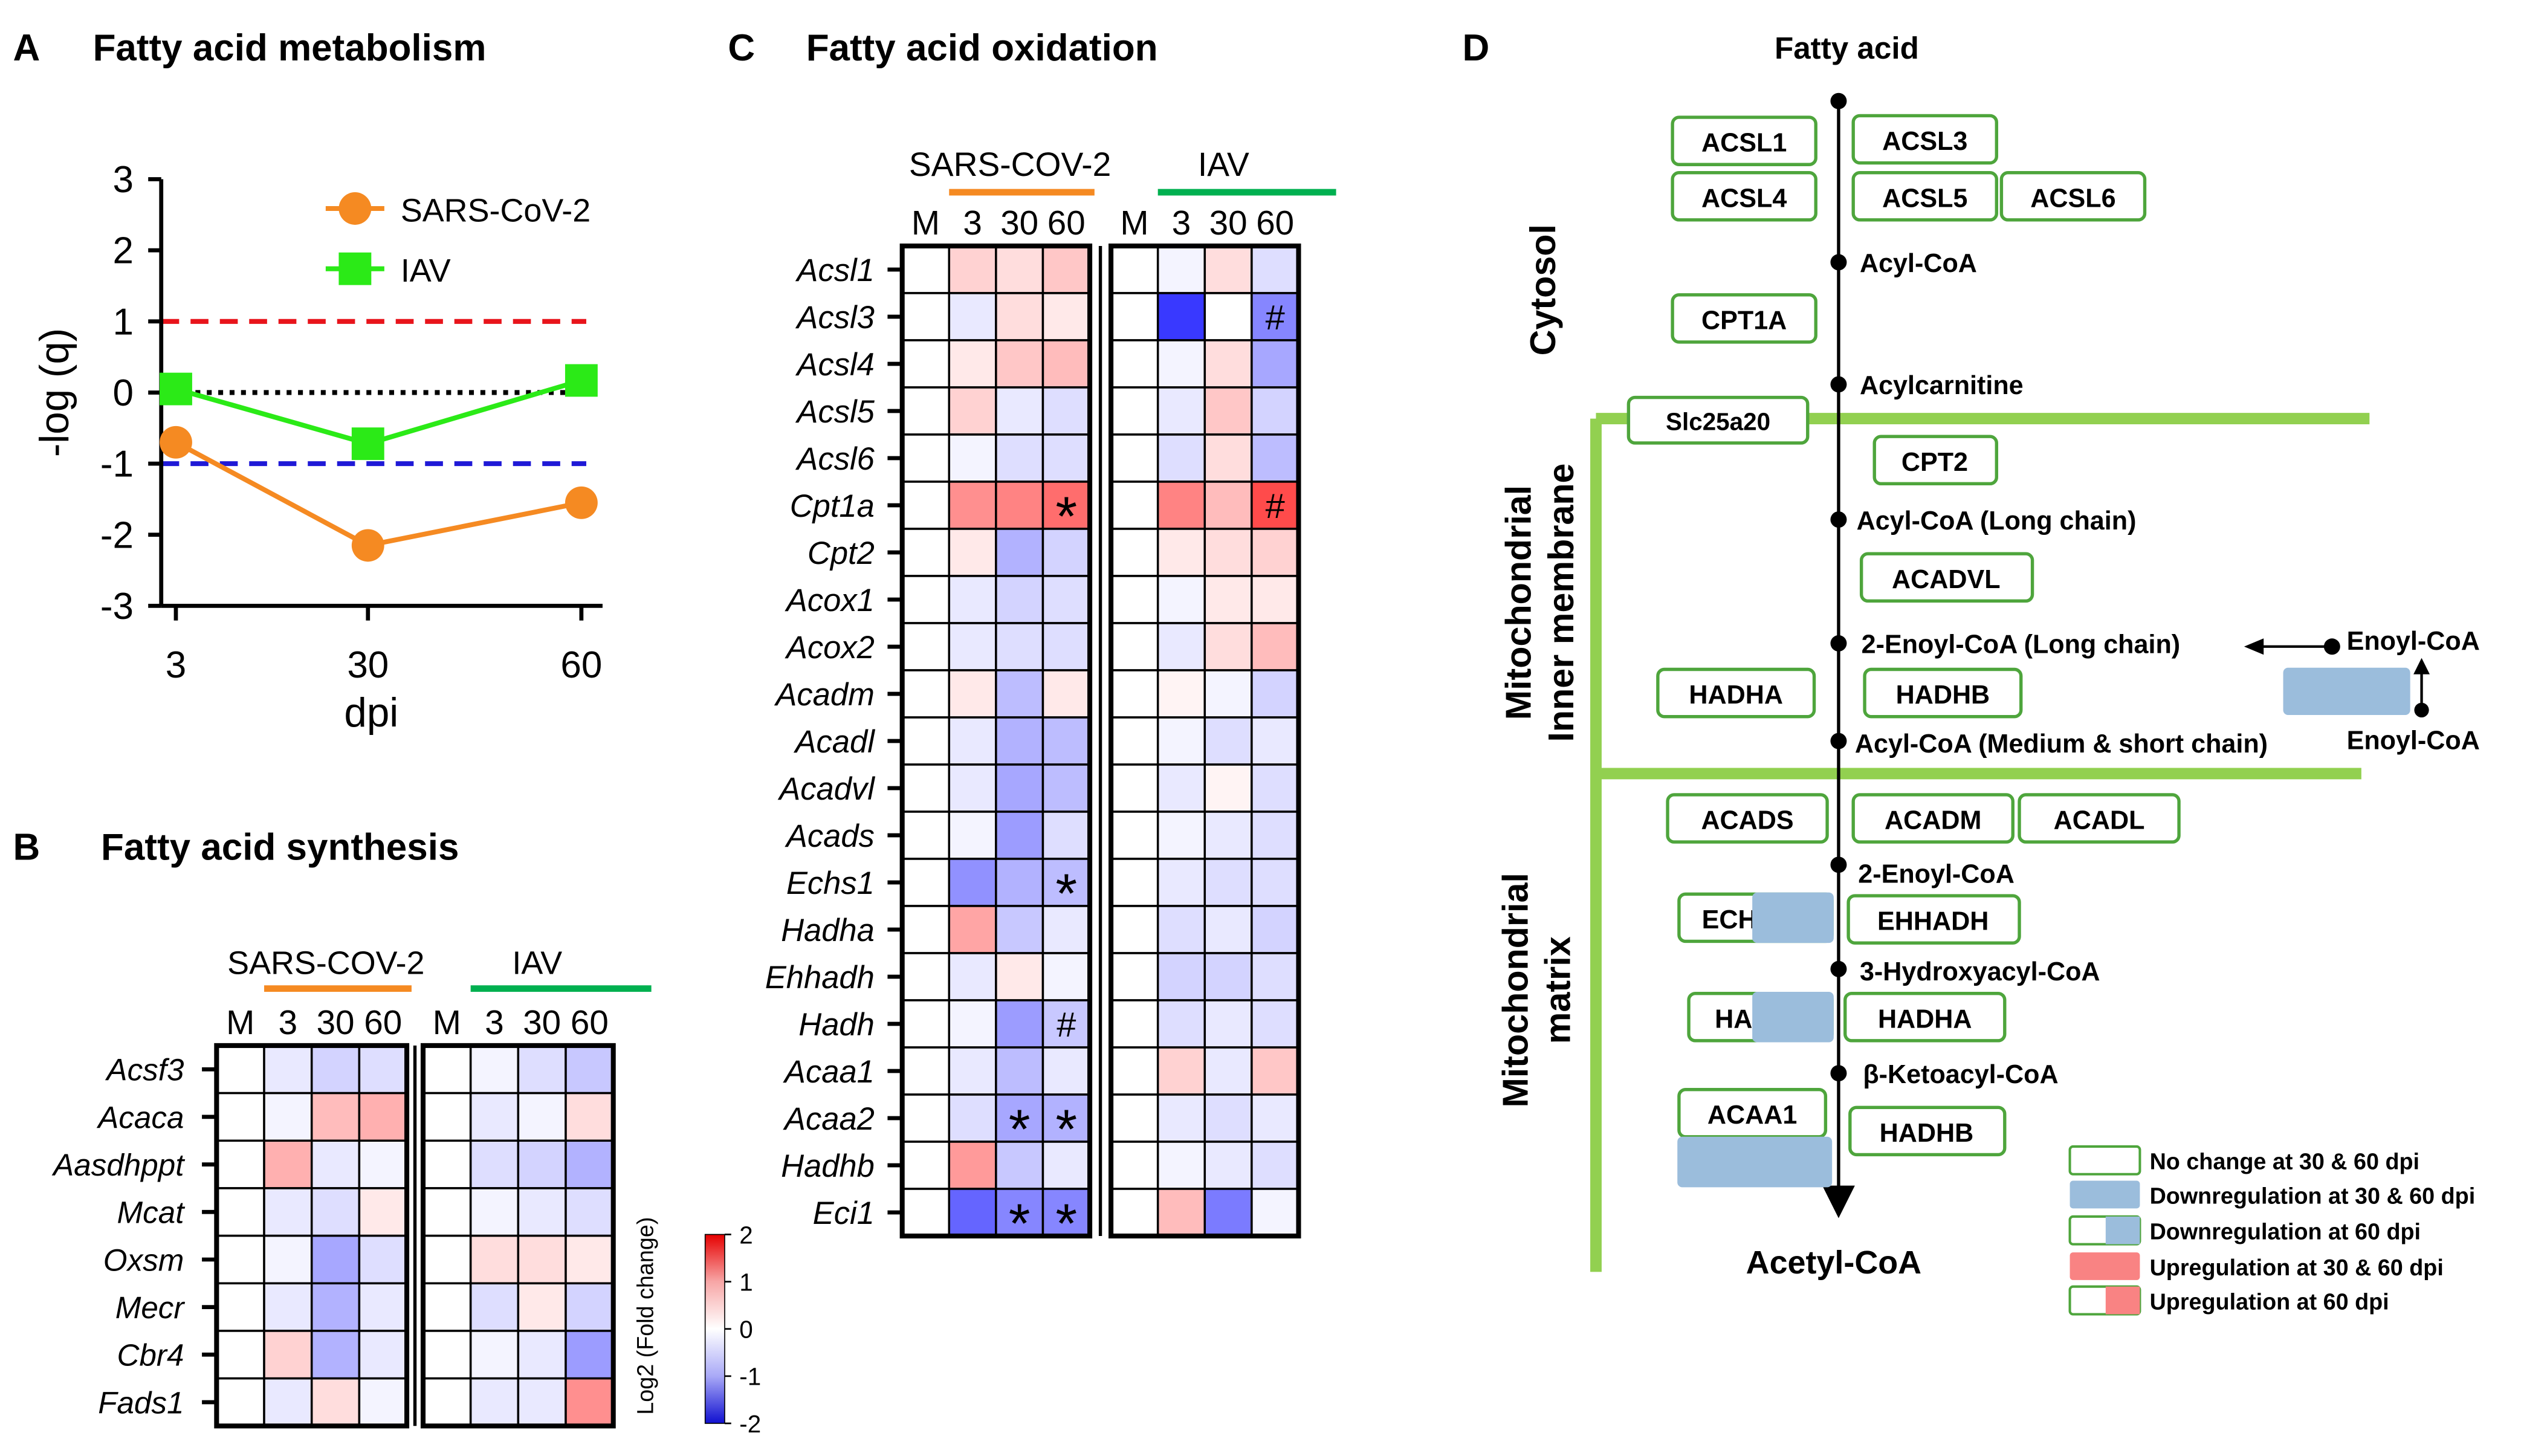 The width and height of the screenshot is (2547, 1456). I want to click on node-b-ketoacyl-coa, so click(1838, 1073).